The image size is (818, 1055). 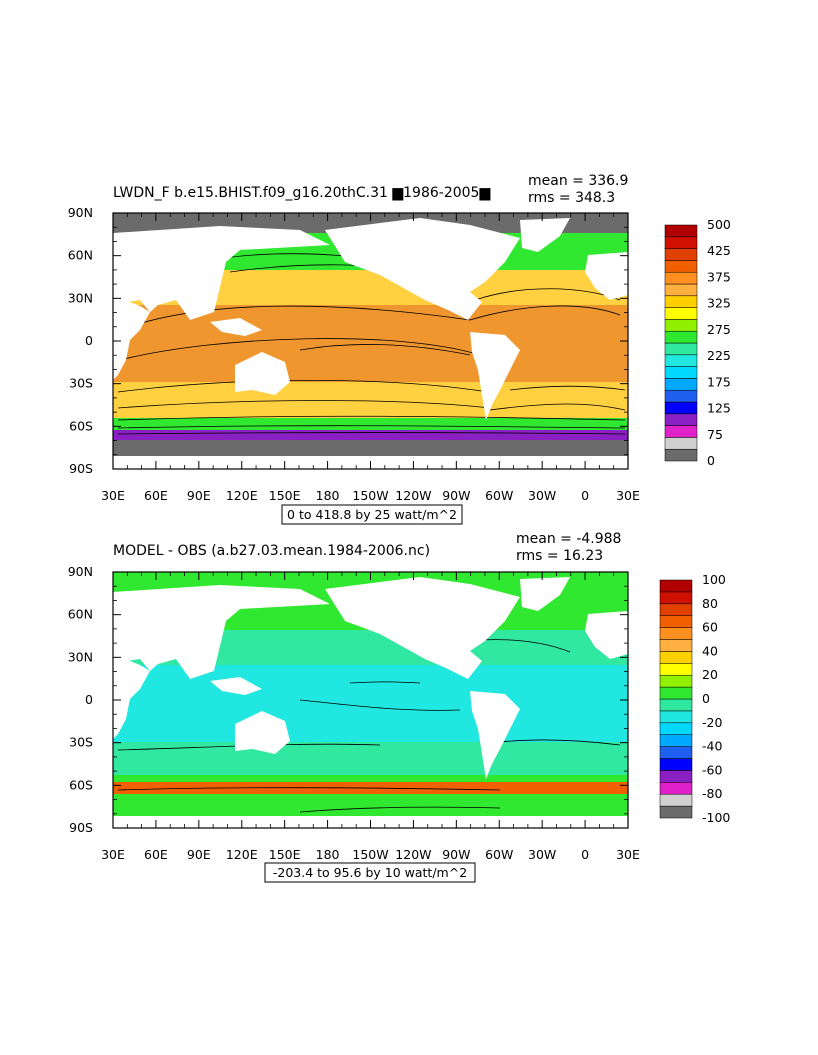 I want to click on colorbar-label: 500, so click(x=719, y=224).